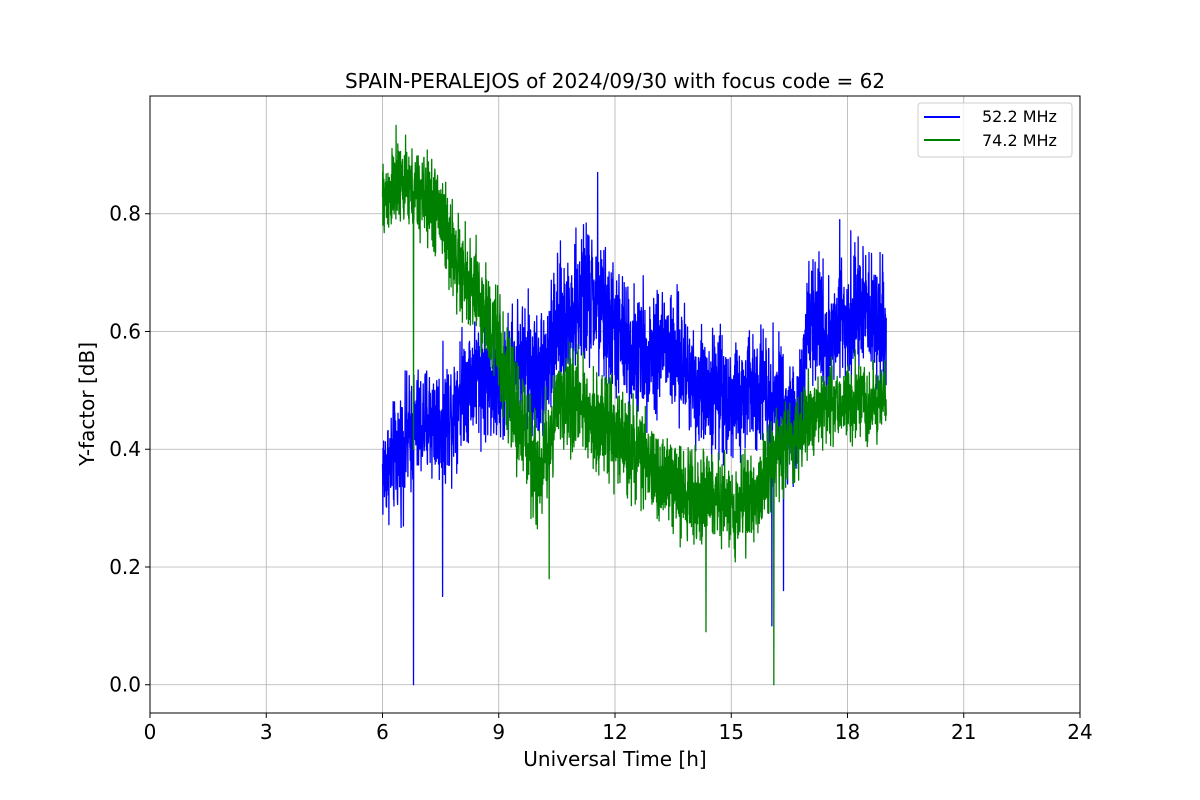 This screenshot has height=800, width=1200. What do you see at coordinates (1019, 116) in the screenshot?
I see `legend-label-52-mhz: 52.2 MHz` at bounding box center [1019, 116].